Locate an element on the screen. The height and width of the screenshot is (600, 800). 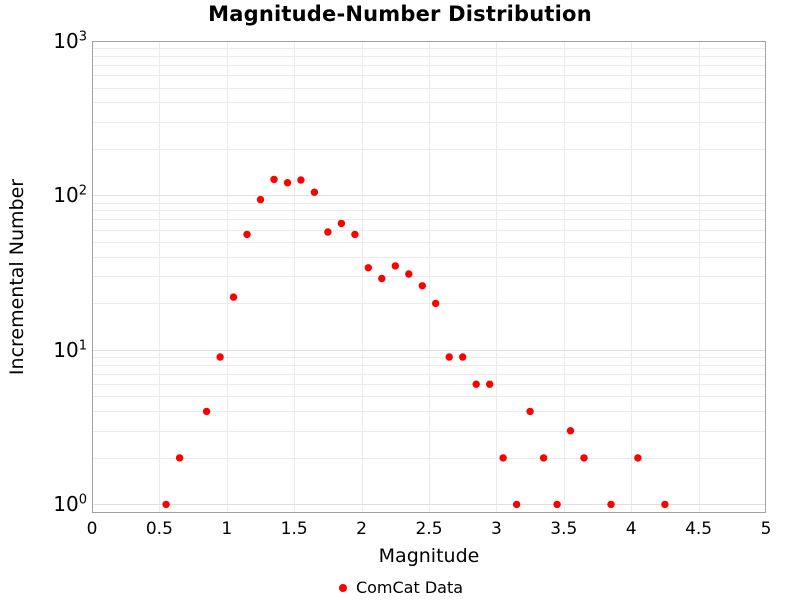
x-tick-label: 4 is located at coordinates (631, 529).